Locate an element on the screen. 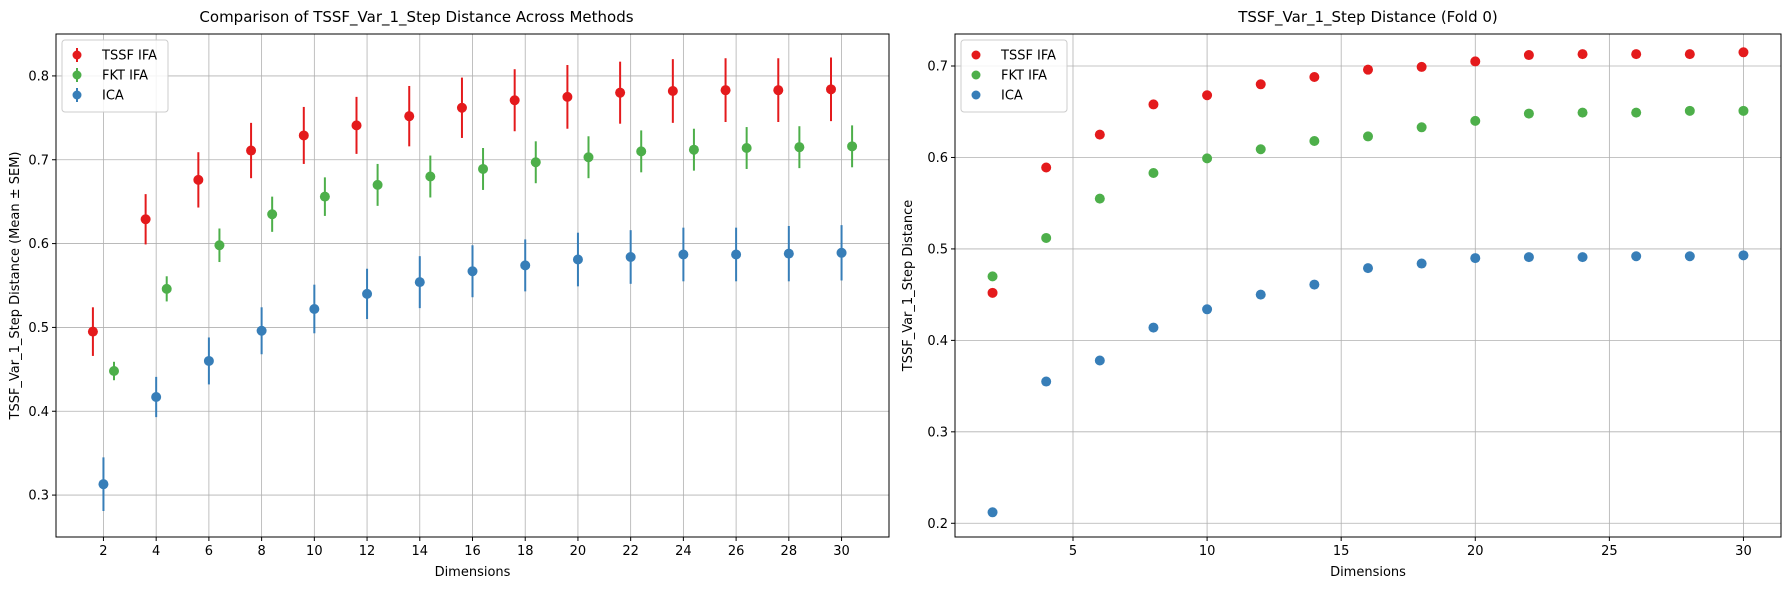 The image size is (1789, 590). y-axis-label: TSSF_Var_1_Step Distance is located at coordinates (908, 286).